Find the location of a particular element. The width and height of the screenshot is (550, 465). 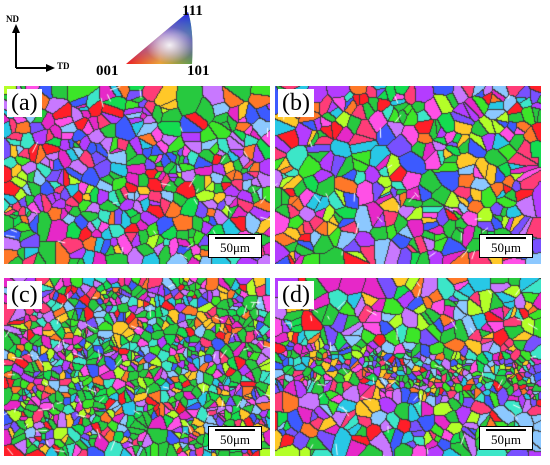

panel-label: (b) is located at coordinates (296, 103).